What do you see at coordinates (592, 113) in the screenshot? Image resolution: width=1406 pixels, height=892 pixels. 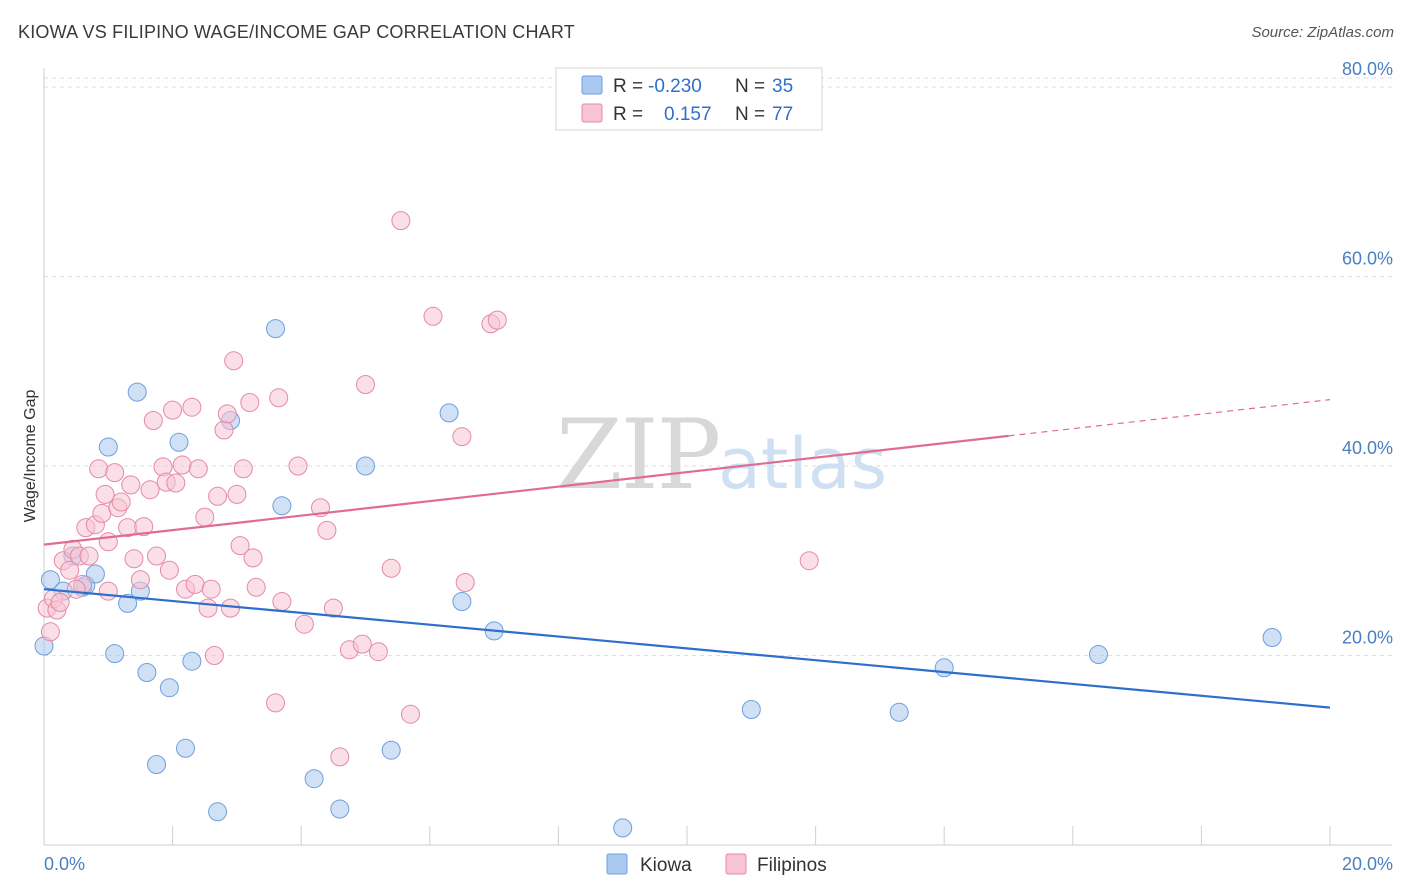 I see `legend-swatch-filipinos` at bounding box center [592, 113].